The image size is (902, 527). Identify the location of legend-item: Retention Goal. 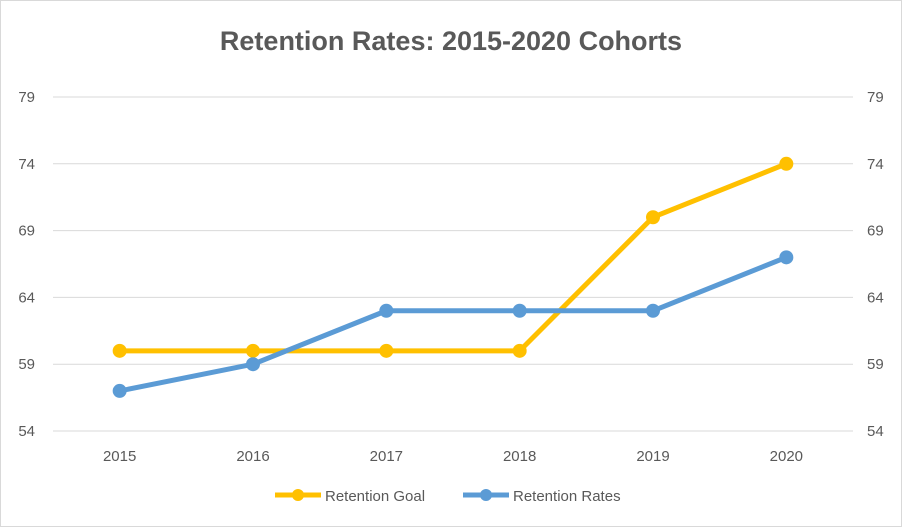
(350, 496).